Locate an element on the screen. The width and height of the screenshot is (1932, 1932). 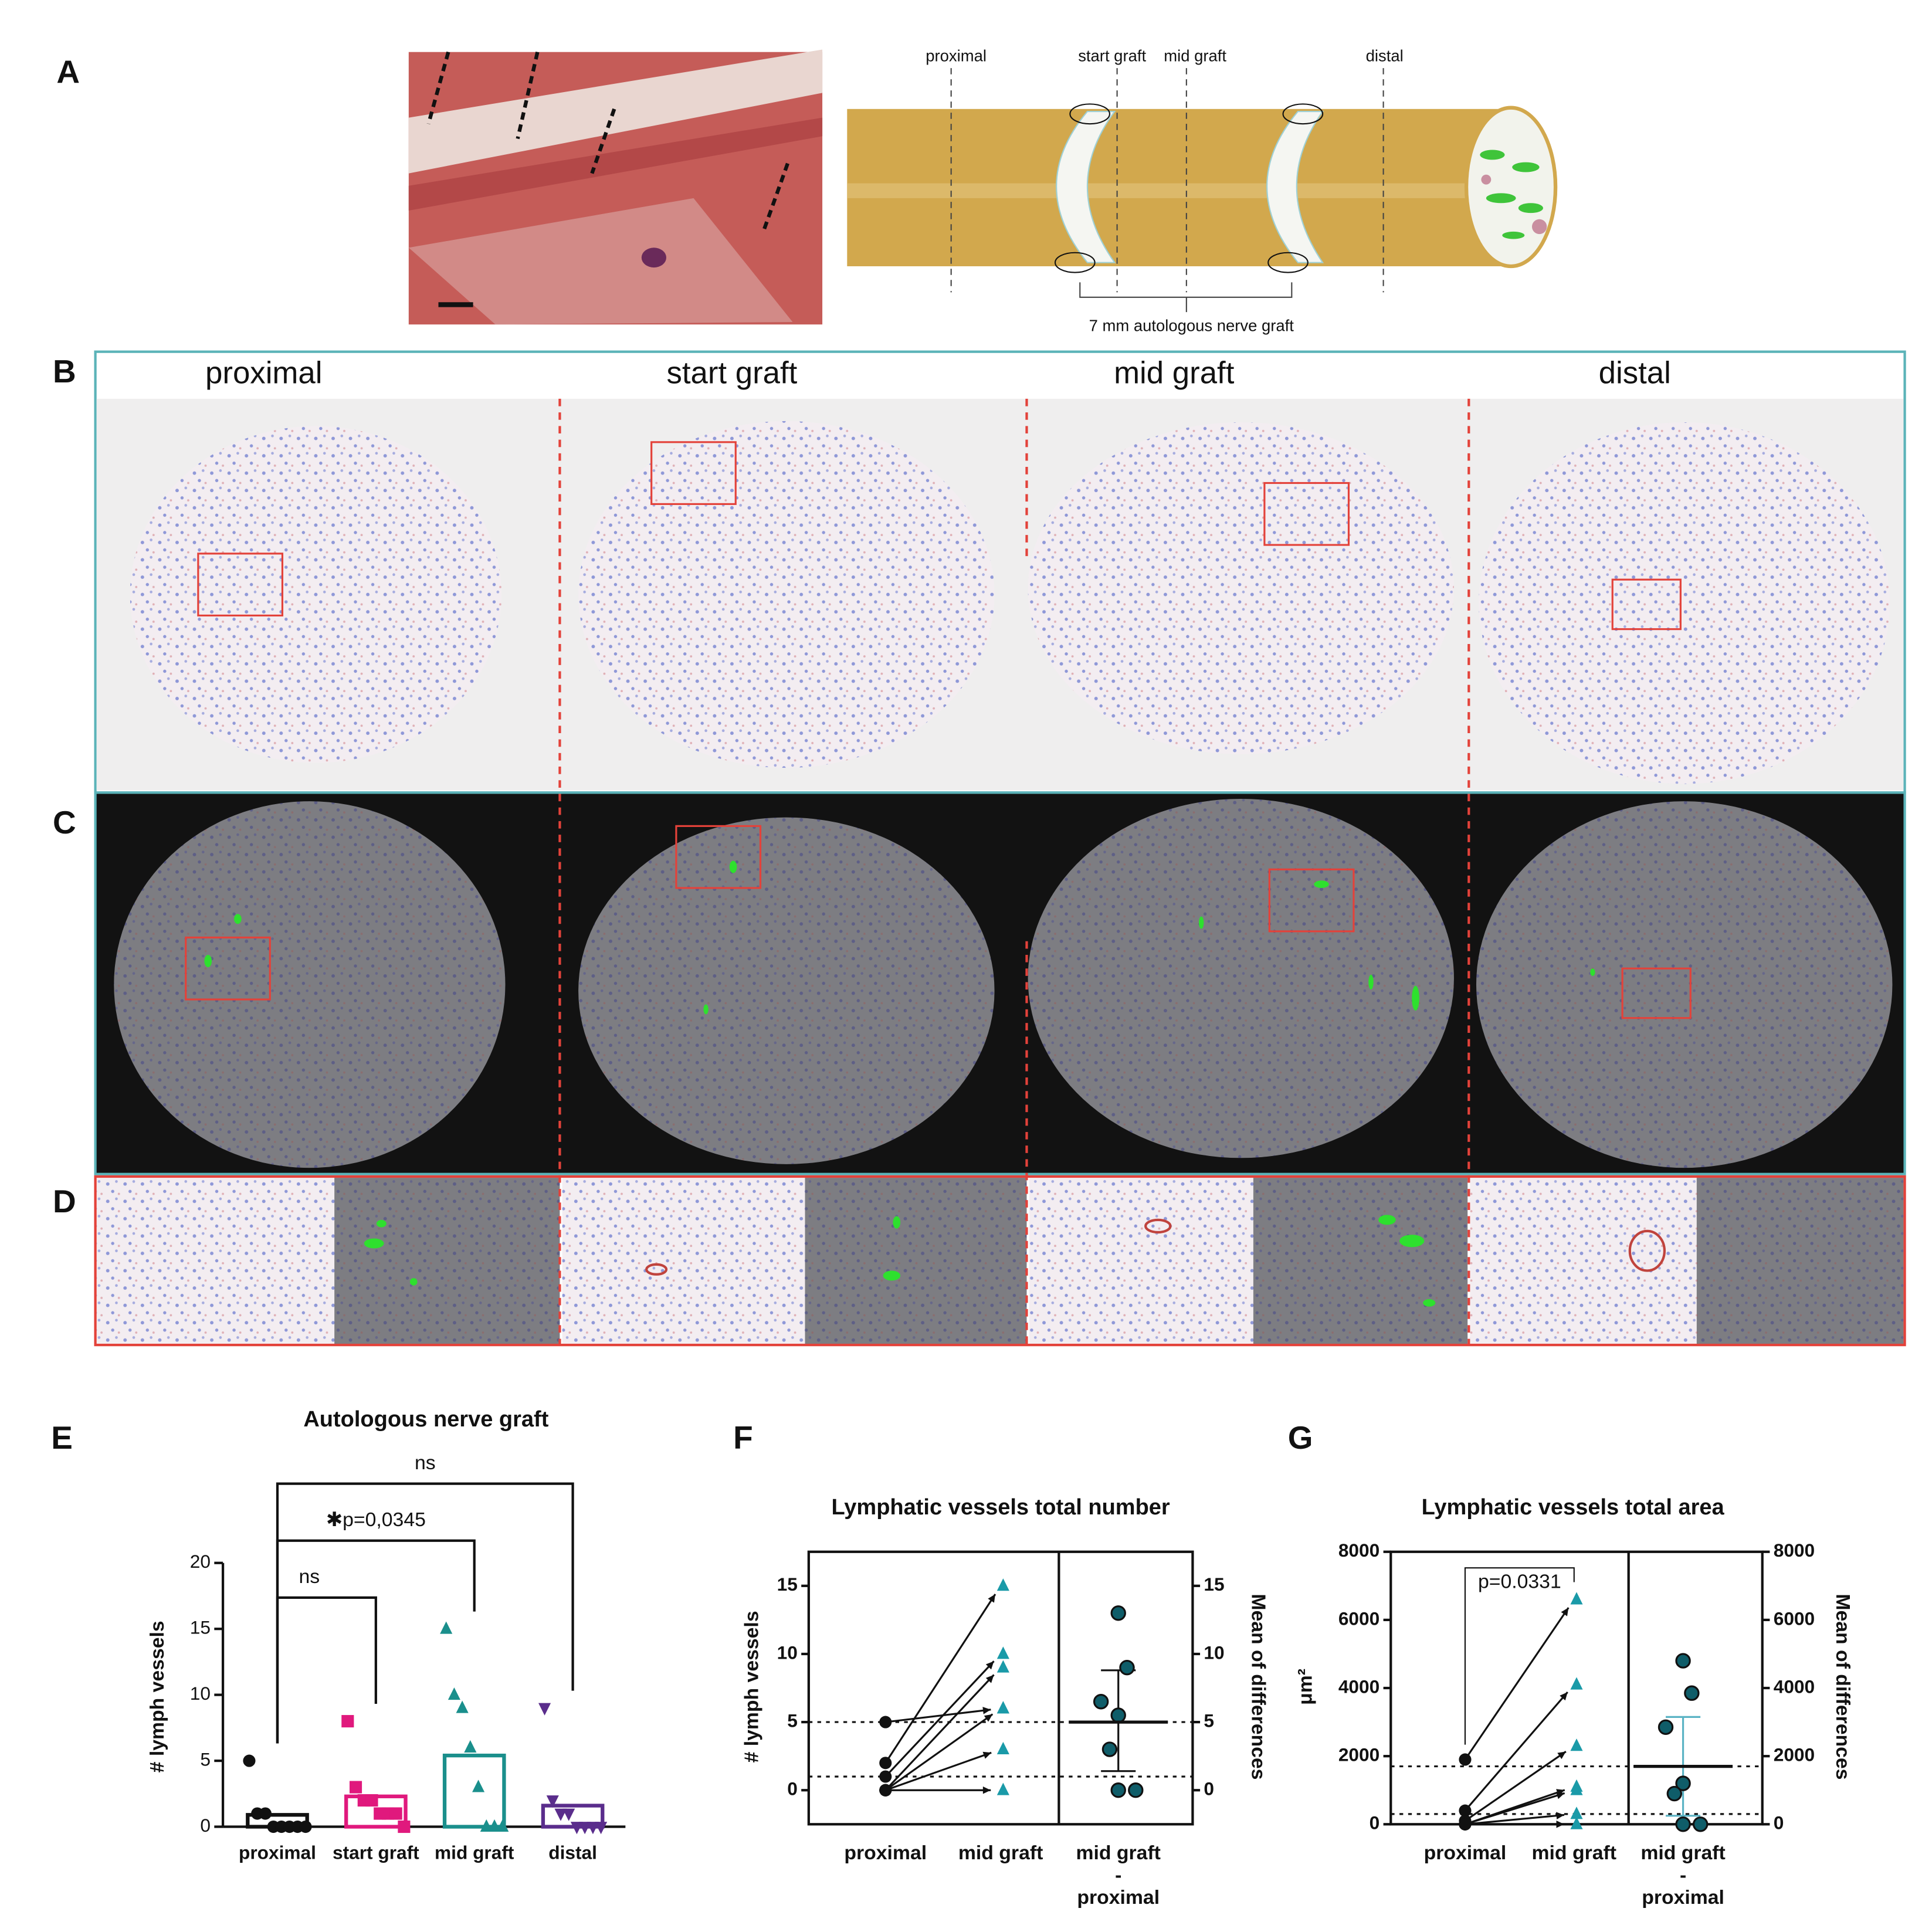
chart-title: Autologous nerve graft is located at coordinates (426, 1419).